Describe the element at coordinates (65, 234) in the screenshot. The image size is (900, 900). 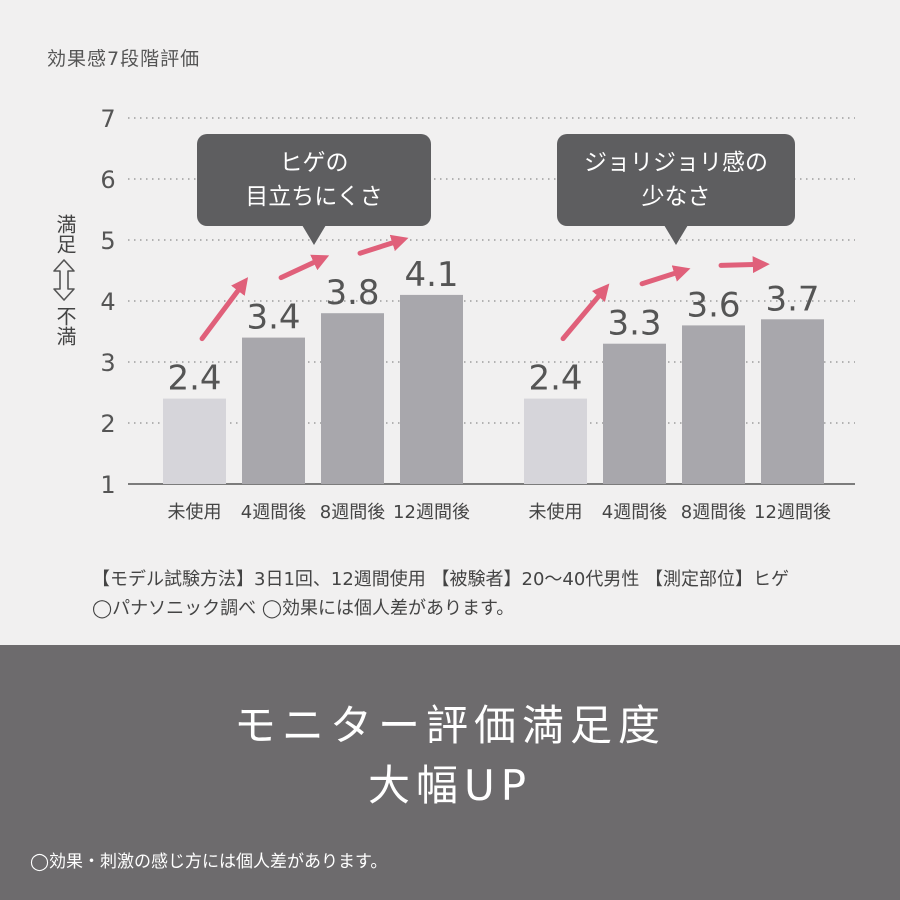
I see `y-label-satisfied: 満足` at that location.